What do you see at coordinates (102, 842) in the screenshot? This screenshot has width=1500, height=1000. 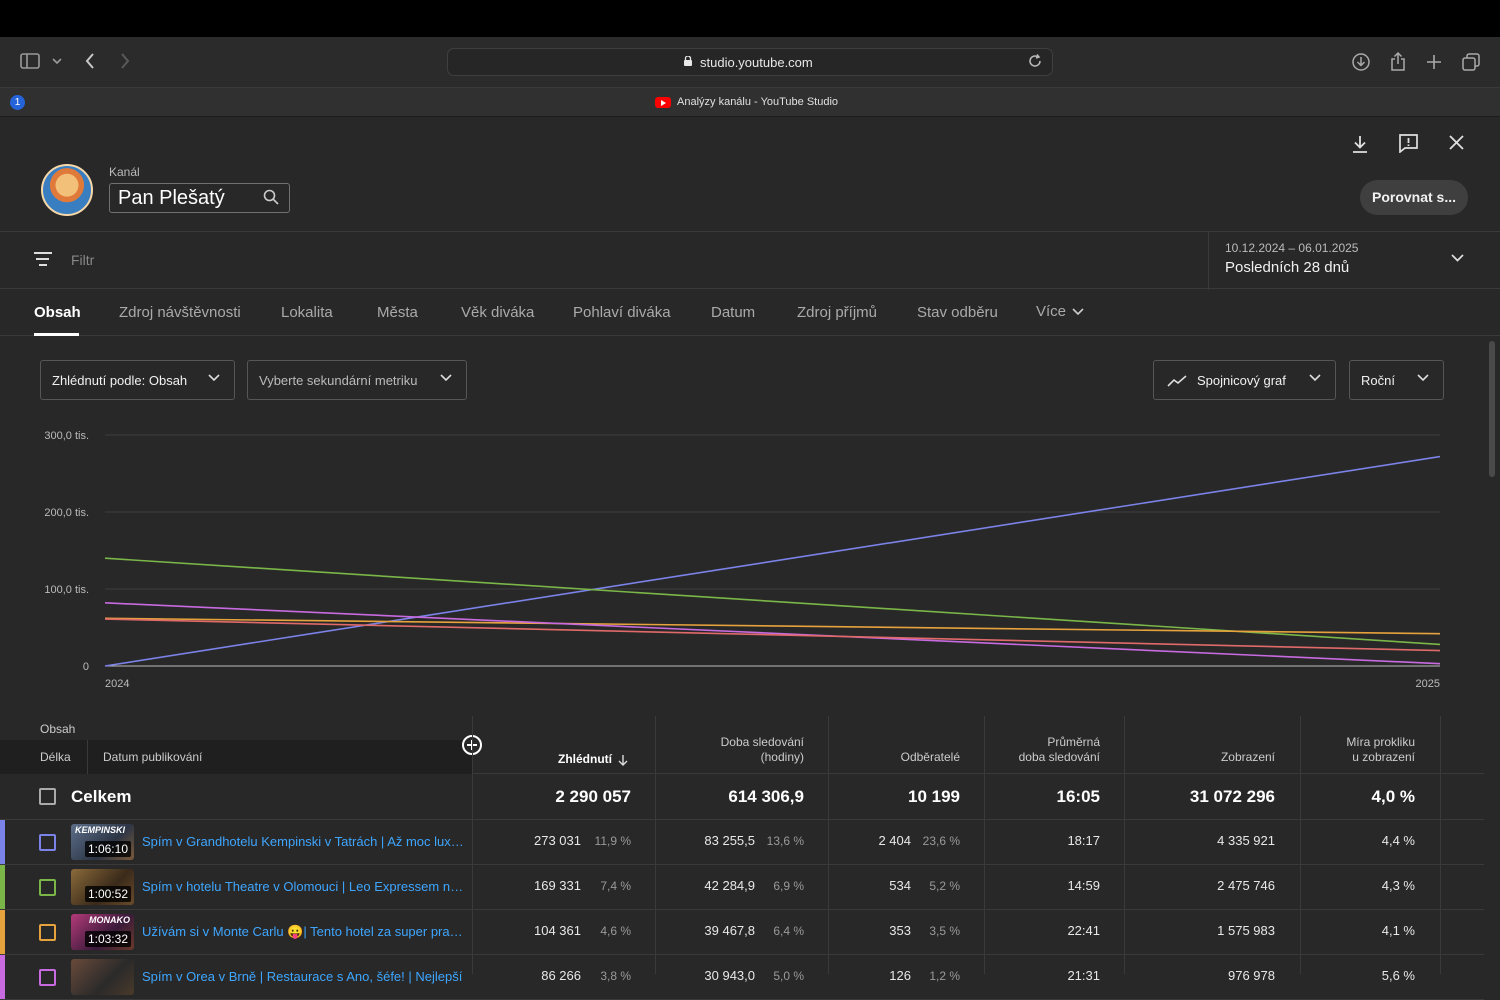 I see `video-thumbnail: KEMPINSKI 1:06:10` at bounding box center [102, 842].